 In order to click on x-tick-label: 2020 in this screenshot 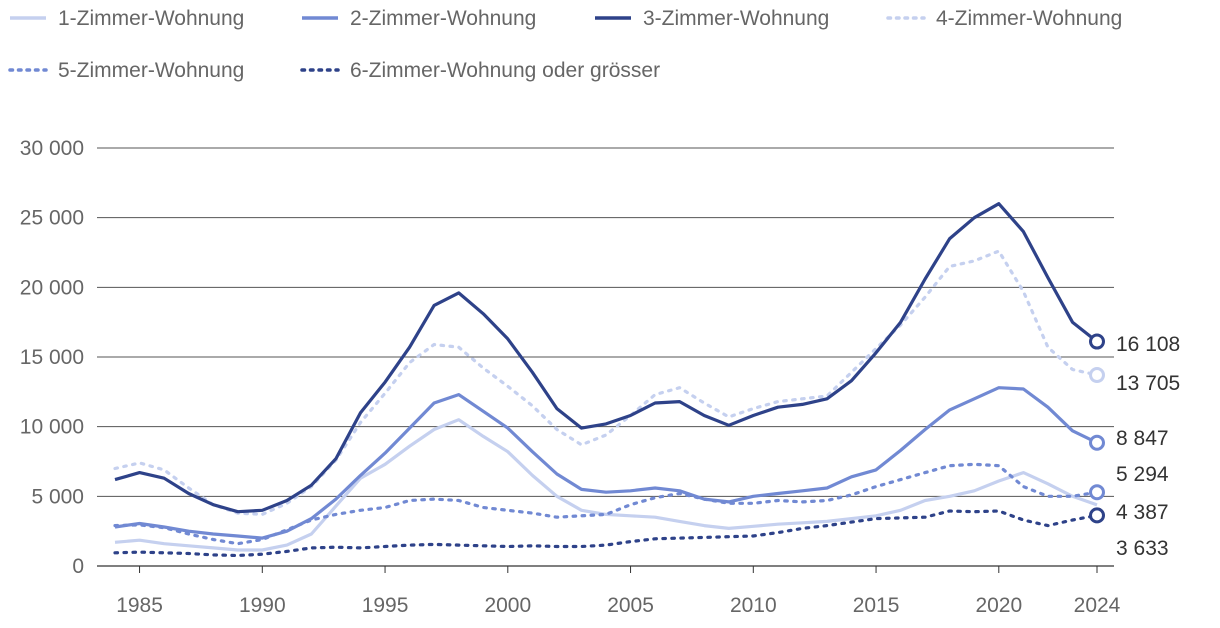, I will do `click(998, 605)`.